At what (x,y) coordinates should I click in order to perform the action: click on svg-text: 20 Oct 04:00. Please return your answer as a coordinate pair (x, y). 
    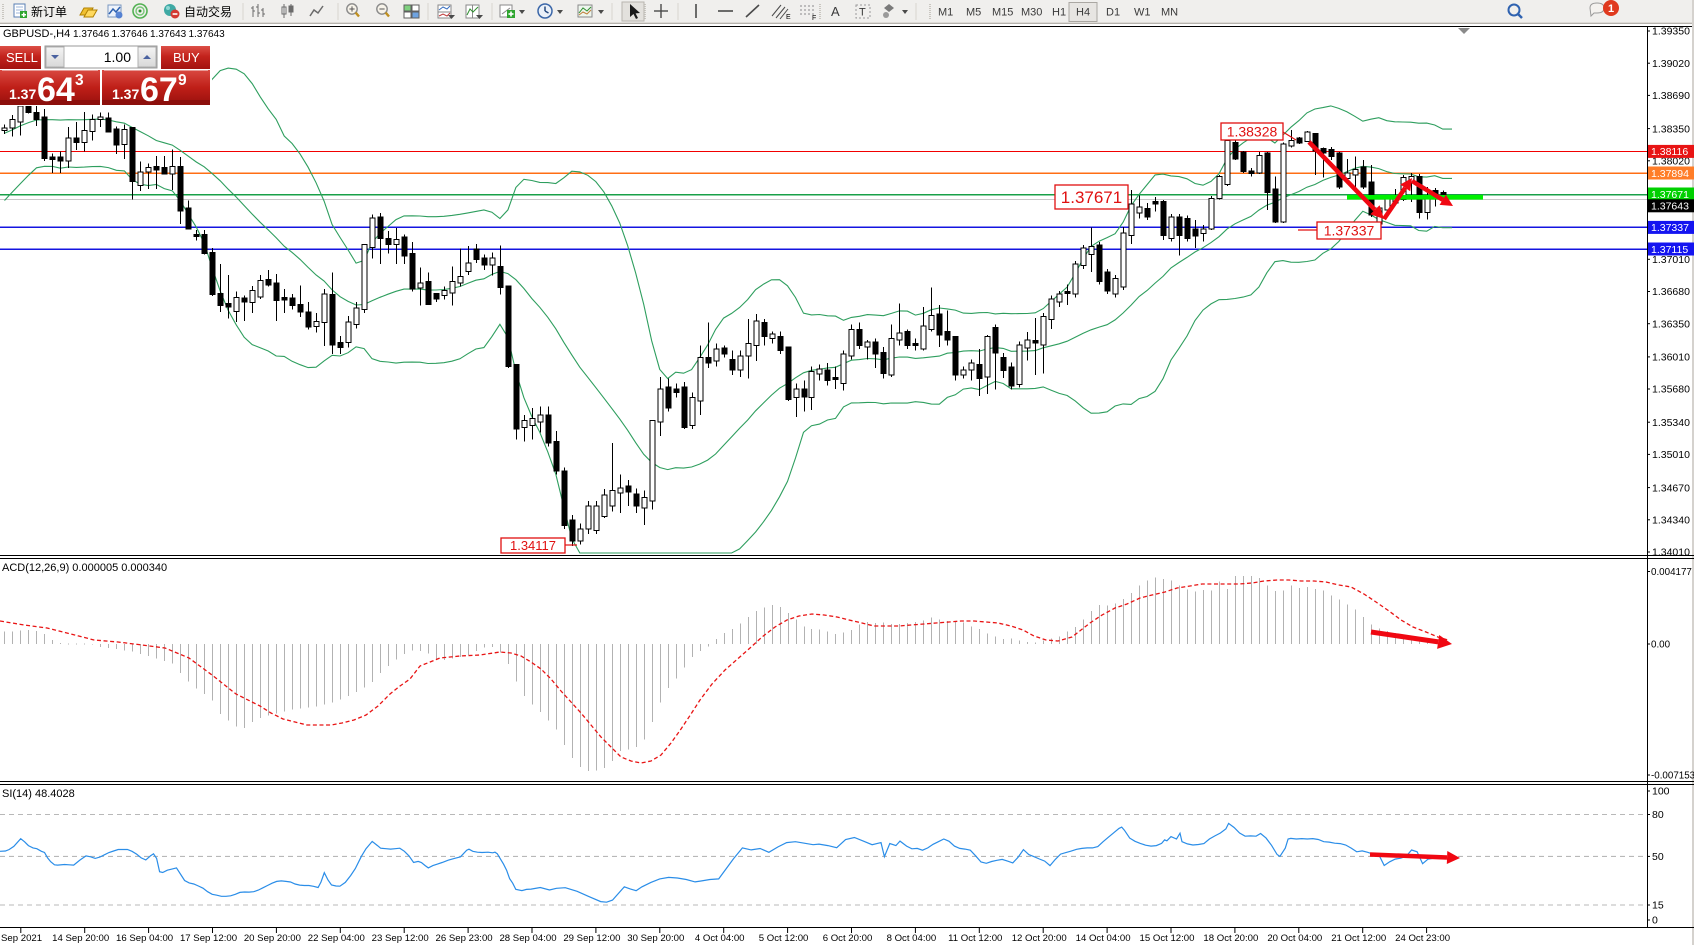
    Looking at the image, I should click on (1294, 938).